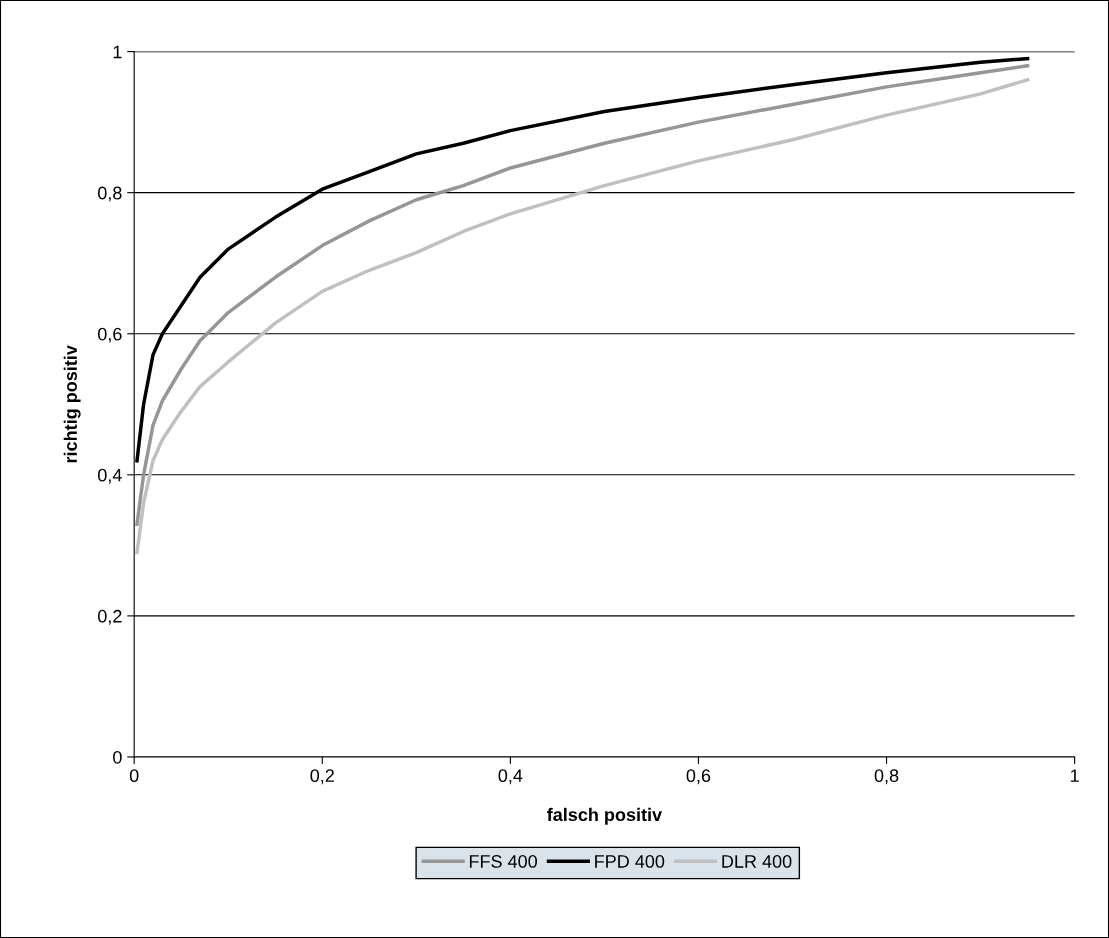 The height and width of the screenshot is (938, 1109). I want to click on x-tick-label: 0, so click(134, 776).